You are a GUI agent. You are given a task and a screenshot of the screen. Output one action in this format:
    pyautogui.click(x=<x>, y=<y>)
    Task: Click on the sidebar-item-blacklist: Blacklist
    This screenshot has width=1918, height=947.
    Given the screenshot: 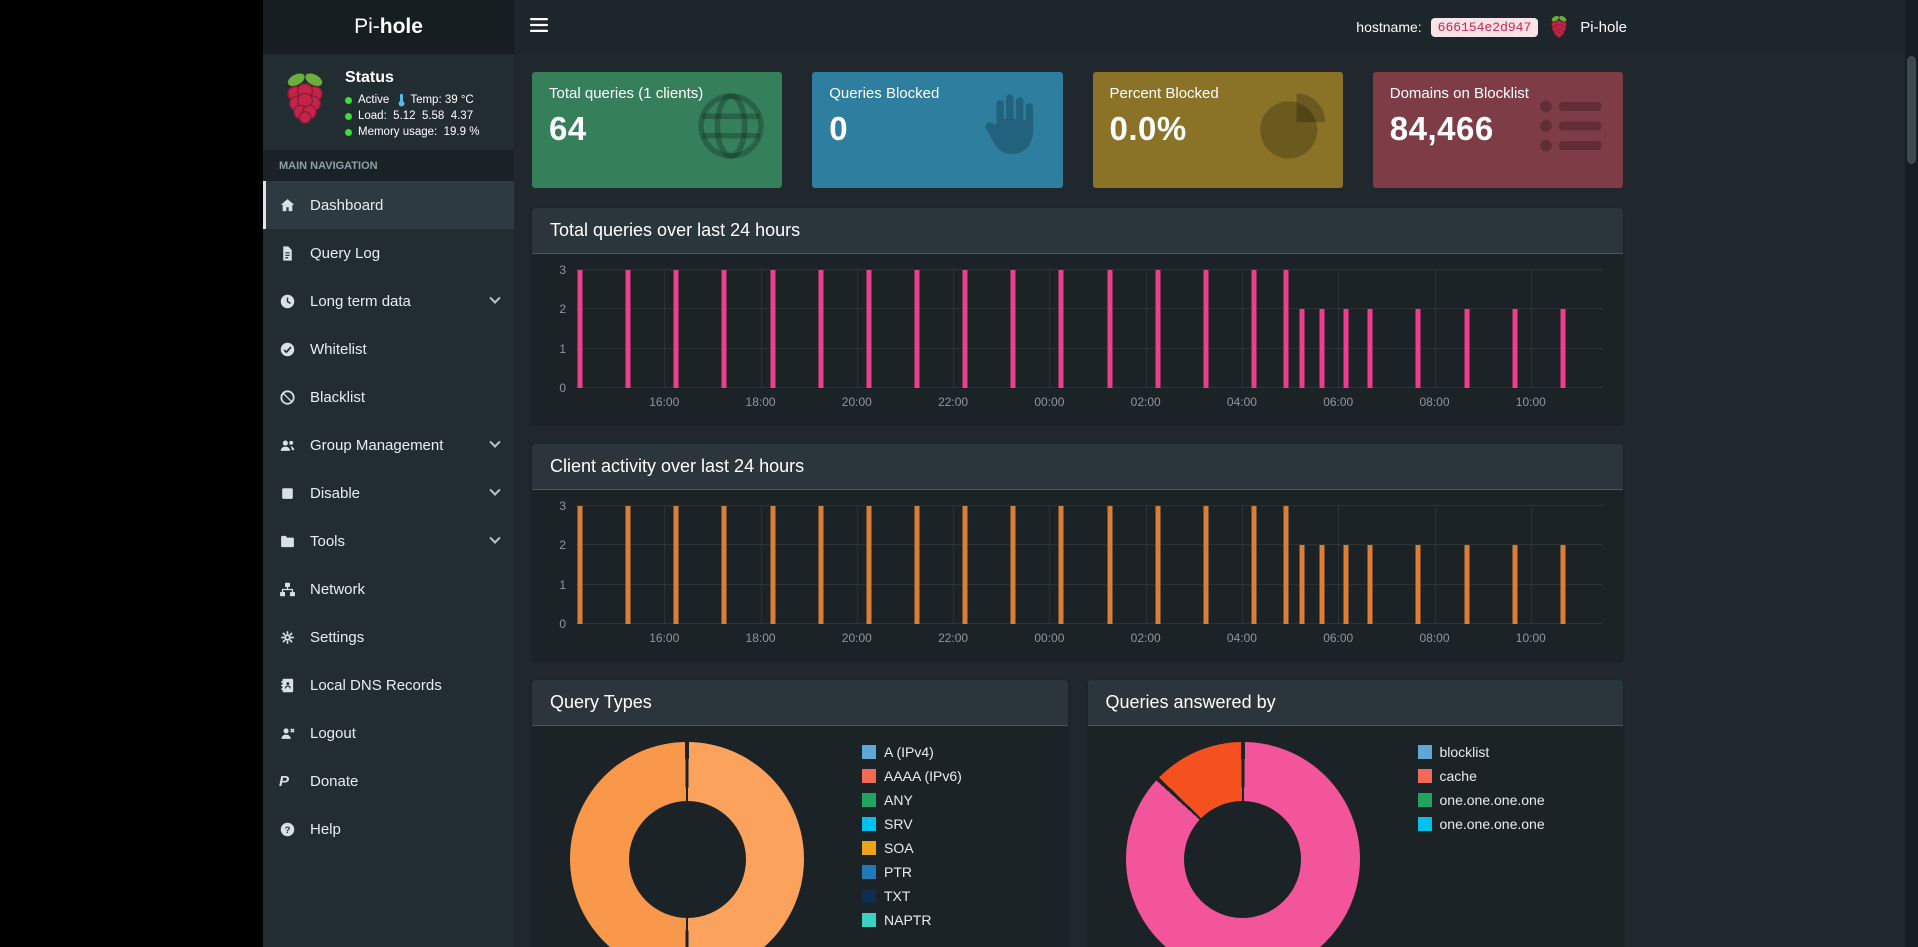 What is the action you would take?
    pyautogui.click(x=388, y=397)
    